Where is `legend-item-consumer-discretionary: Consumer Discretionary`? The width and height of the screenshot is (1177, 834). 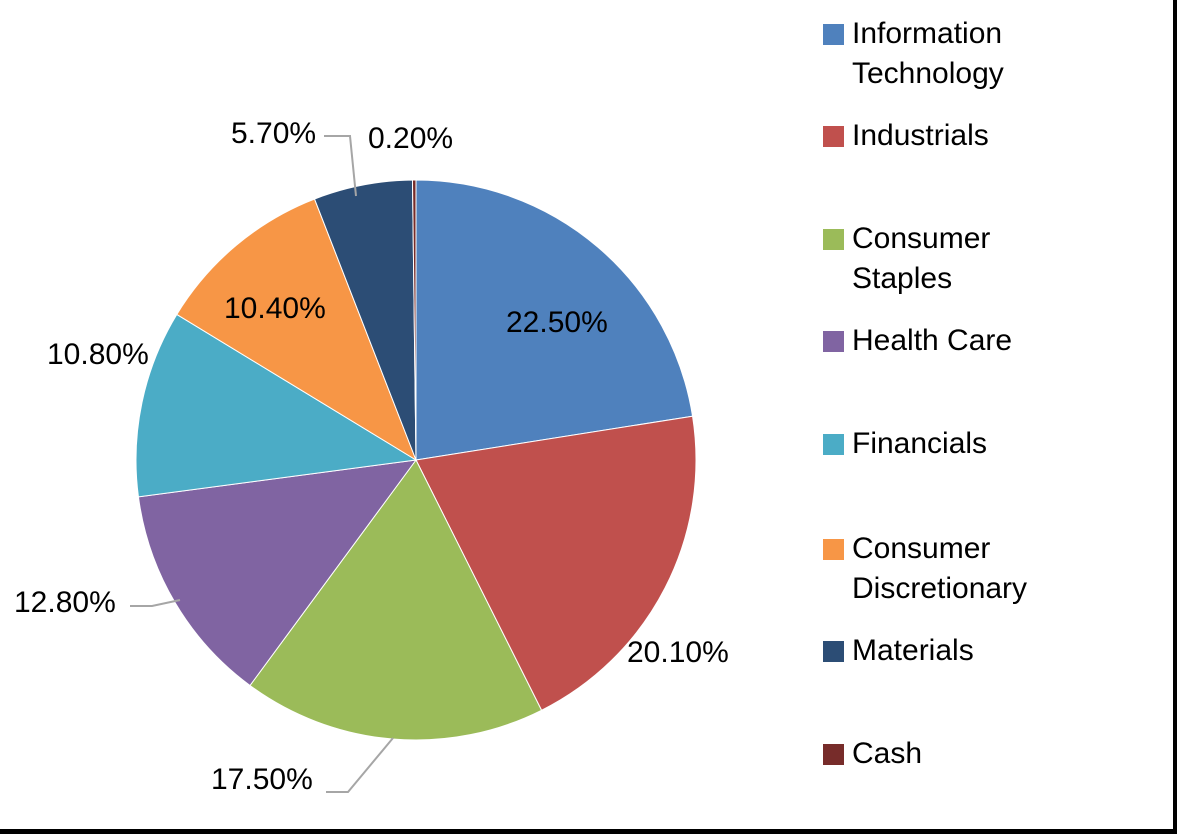
legend-item-consumer-discretionary: Consumer Discretionary is located at coordinates (957, 569).